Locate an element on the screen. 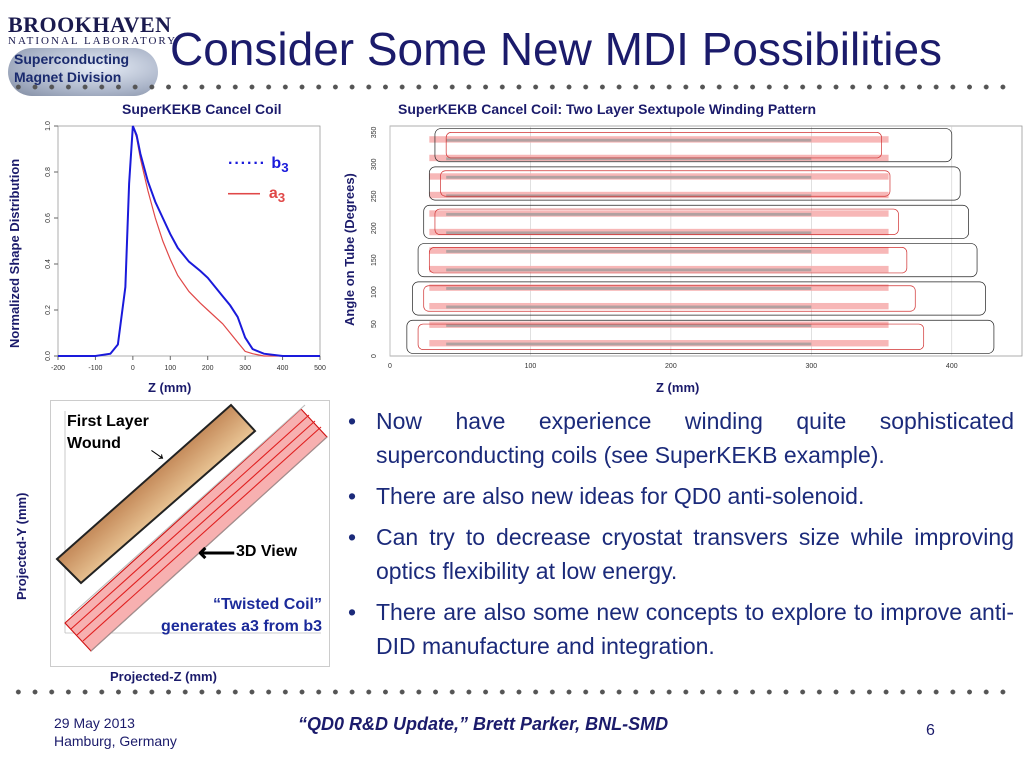 The image size is (1024, 768). y-tick-label: 250 is located at coordinates (374, 196).